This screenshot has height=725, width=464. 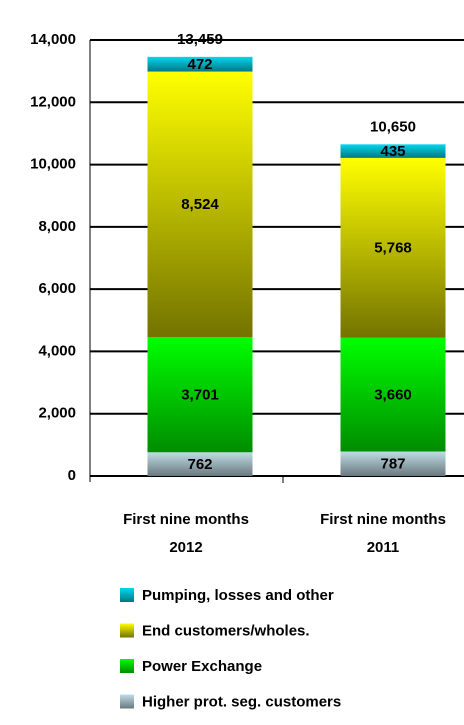 What do you see at coordinates (238, 595) in the screenshot?
I see `legend-label: Pumping, losses and other` at bounding box center [238, 595].